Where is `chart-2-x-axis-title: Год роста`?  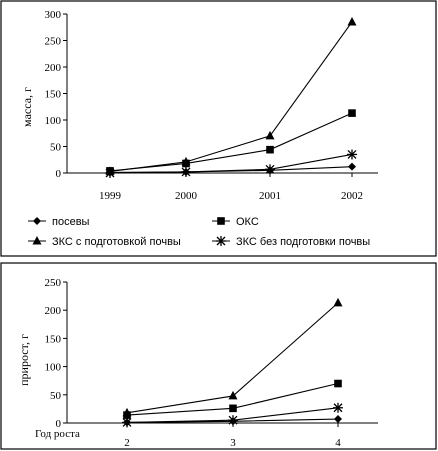
chart-2-x-axis-title: Год роста is located at coordinates (57, 434).